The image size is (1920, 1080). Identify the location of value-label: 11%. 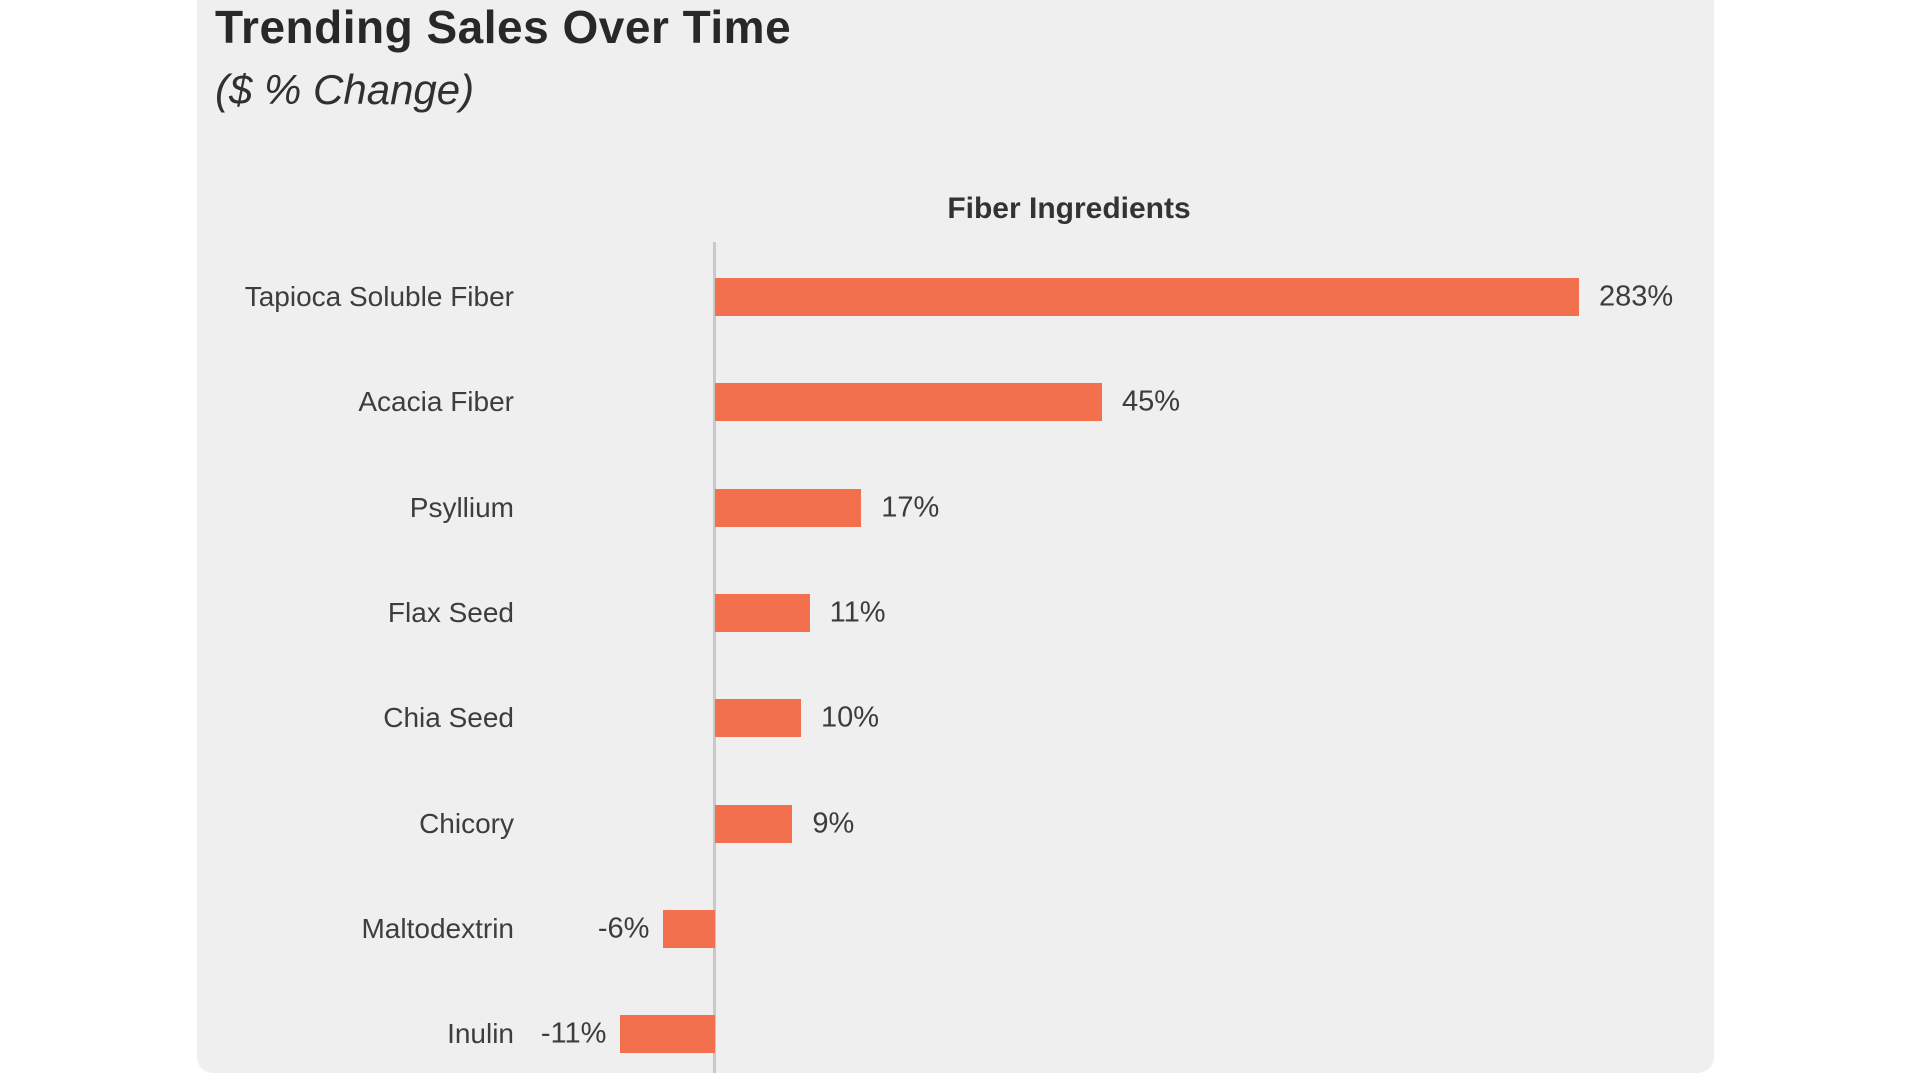
(857, 612).